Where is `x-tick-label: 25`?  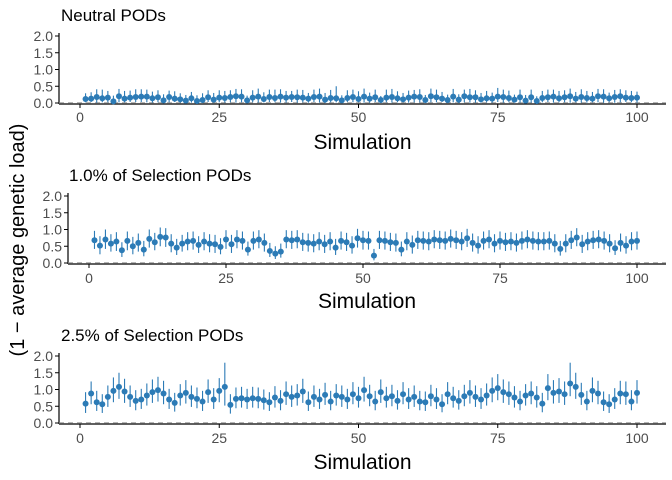 x-tick-label: 25 is located at coordinates (219, 438).